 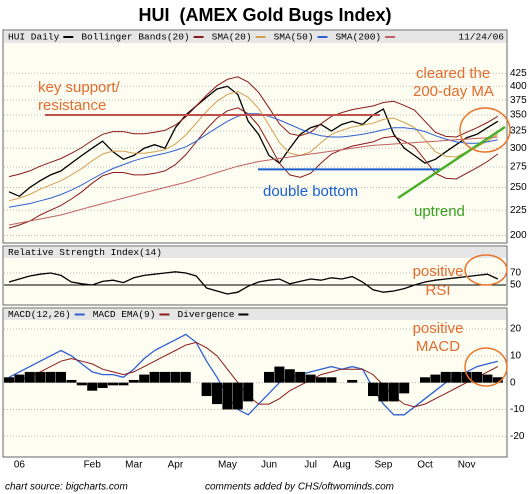 I want to click on x-tick-label: Jun, so click(x=269, y=465).